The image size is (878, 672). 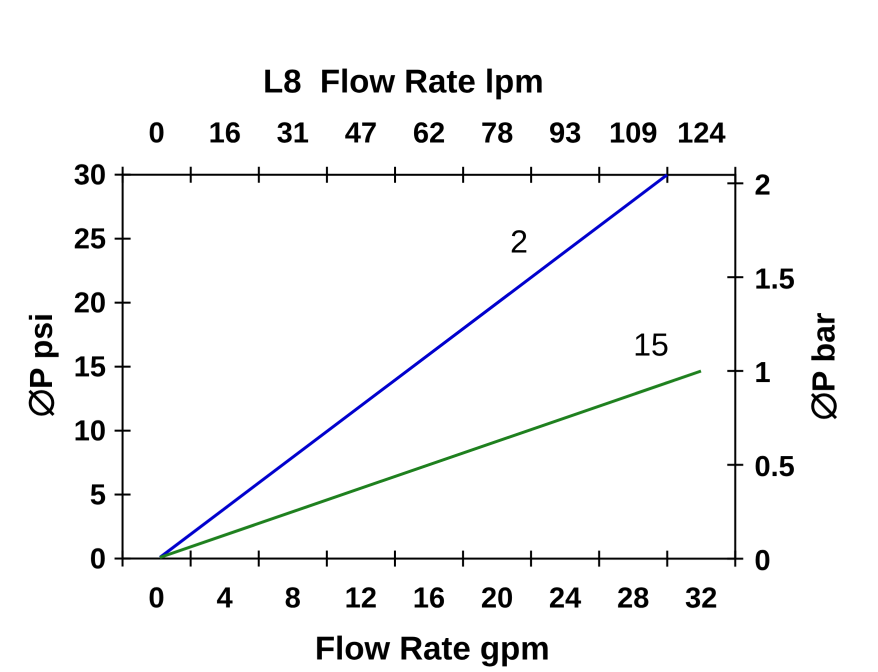 What do you see at coordinates (90, 239) in the screenshot?
I see `svg-text: 25` at bounding box center [90, 239].